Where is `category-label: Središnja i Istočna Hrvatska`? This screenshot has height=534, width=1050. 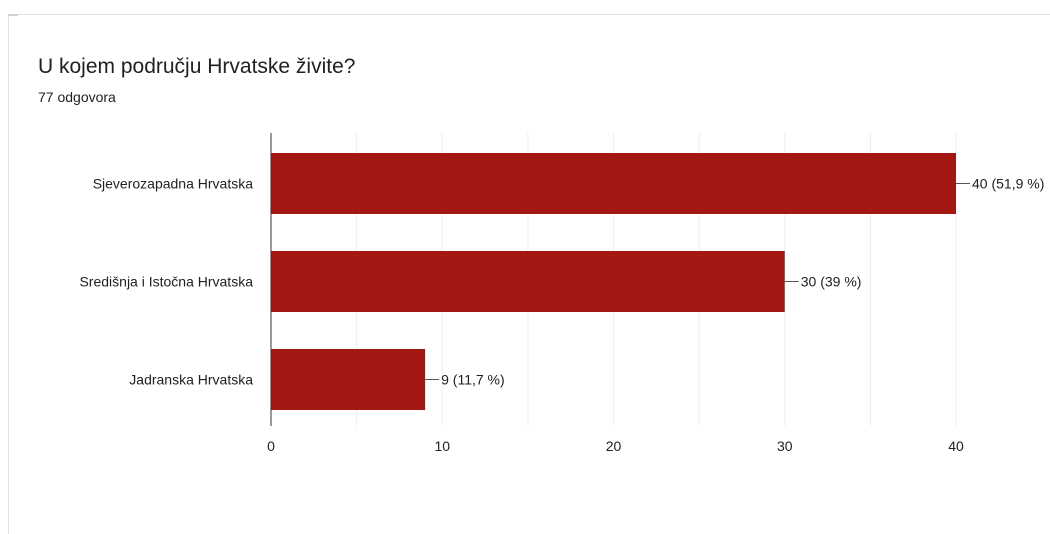 category-label: Središnja i Istočna Hrvatska is located at coordinates (166, 282).